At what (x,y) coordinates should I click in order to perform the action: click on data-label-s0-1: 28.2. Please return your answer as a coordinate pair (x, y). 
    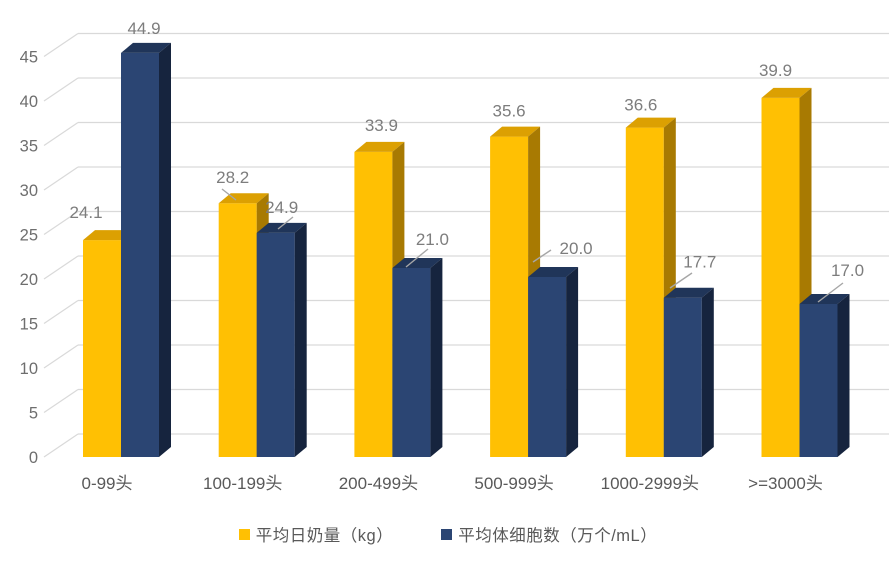
    Looking at the image, I should click on (232, 177).